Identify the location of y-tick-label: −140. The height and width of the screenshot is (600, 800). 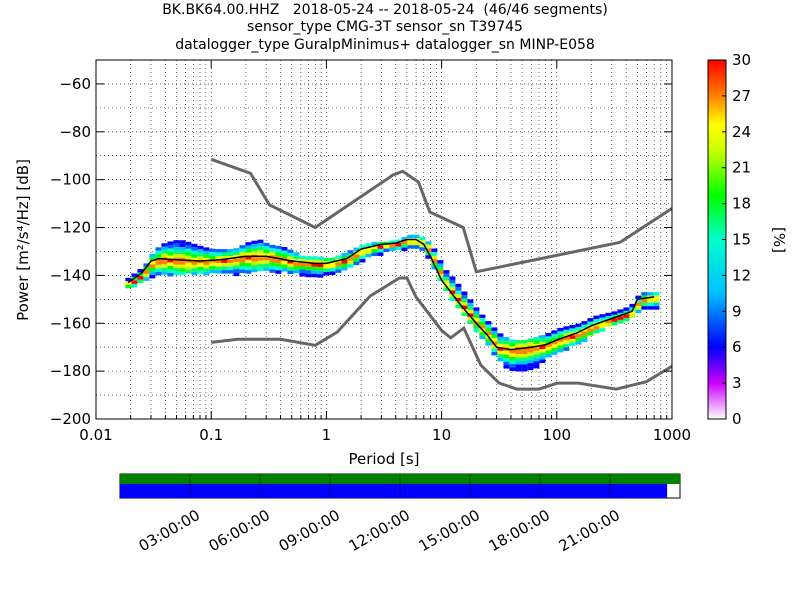
(70, 275).